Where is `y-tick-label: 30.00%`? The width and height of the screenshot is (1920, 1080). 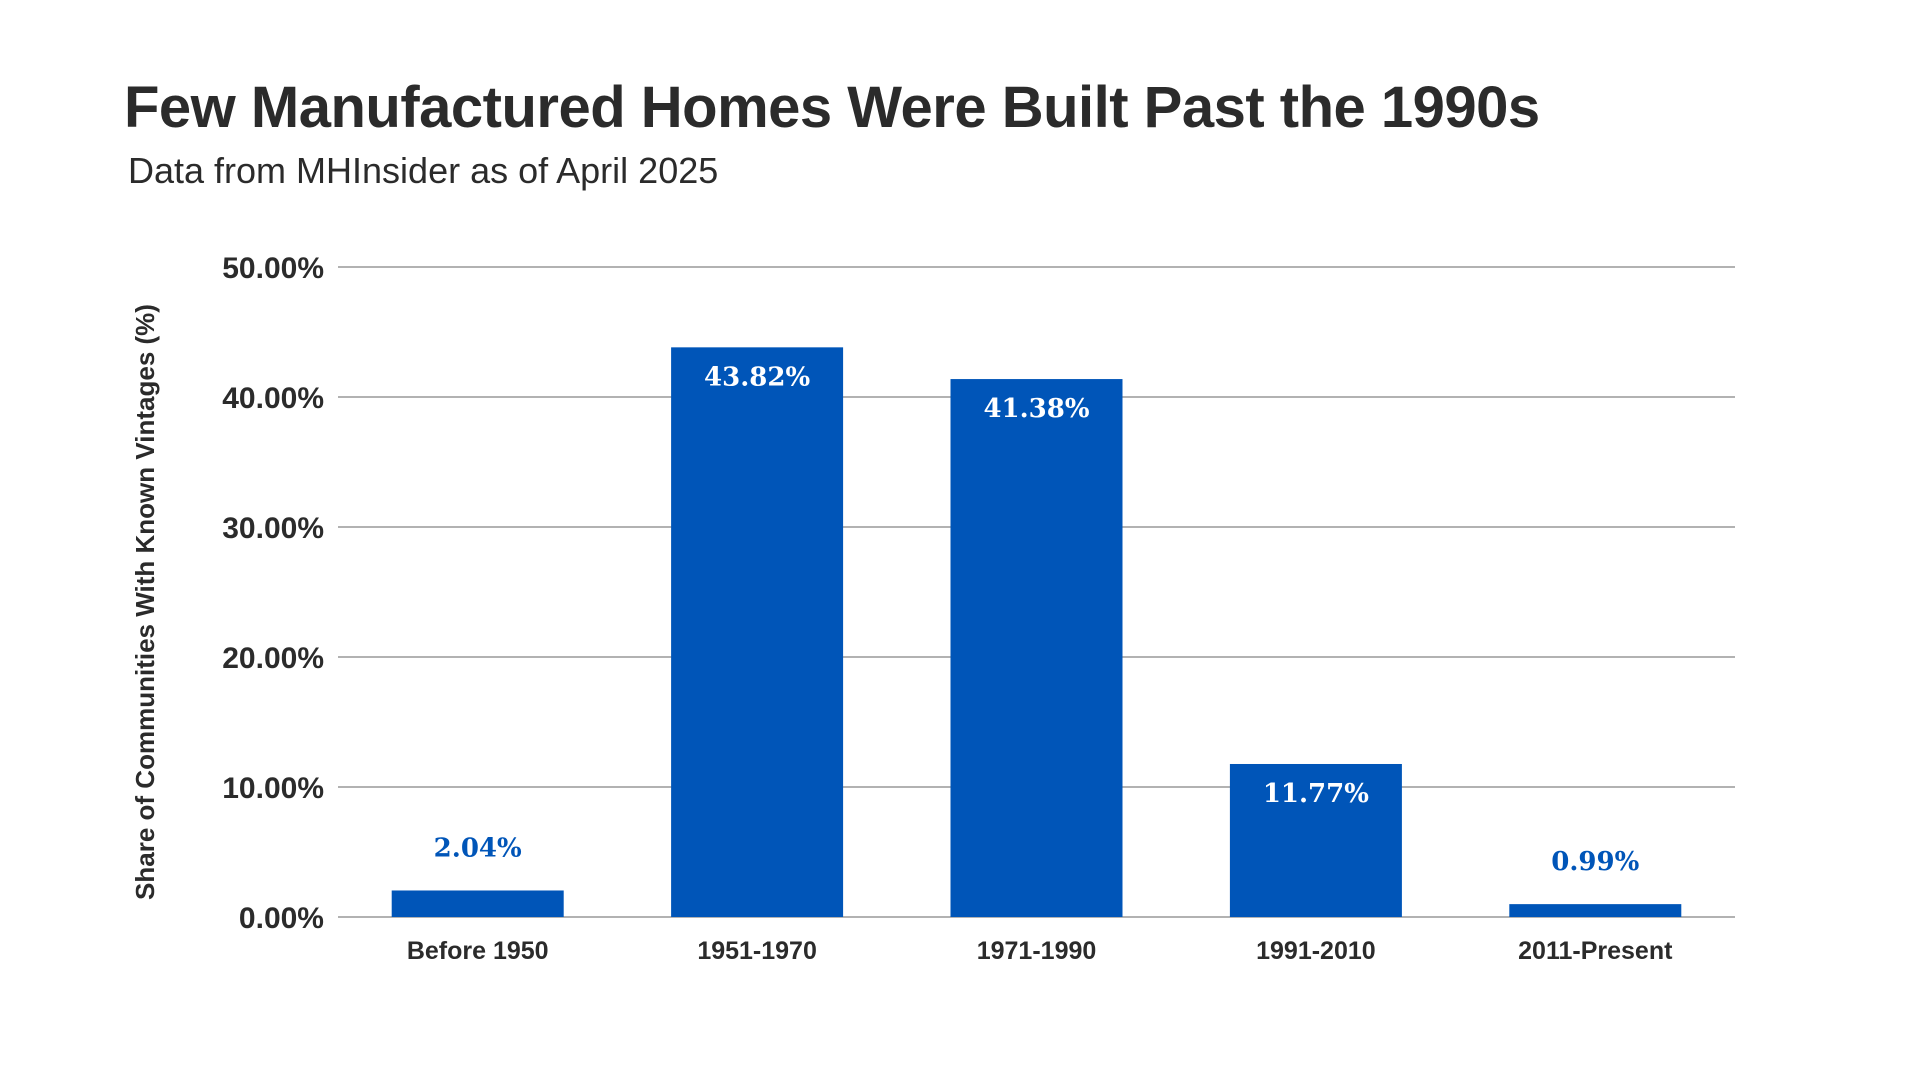 y-tick-label: 30.00% is located at coordinates (273, 528).